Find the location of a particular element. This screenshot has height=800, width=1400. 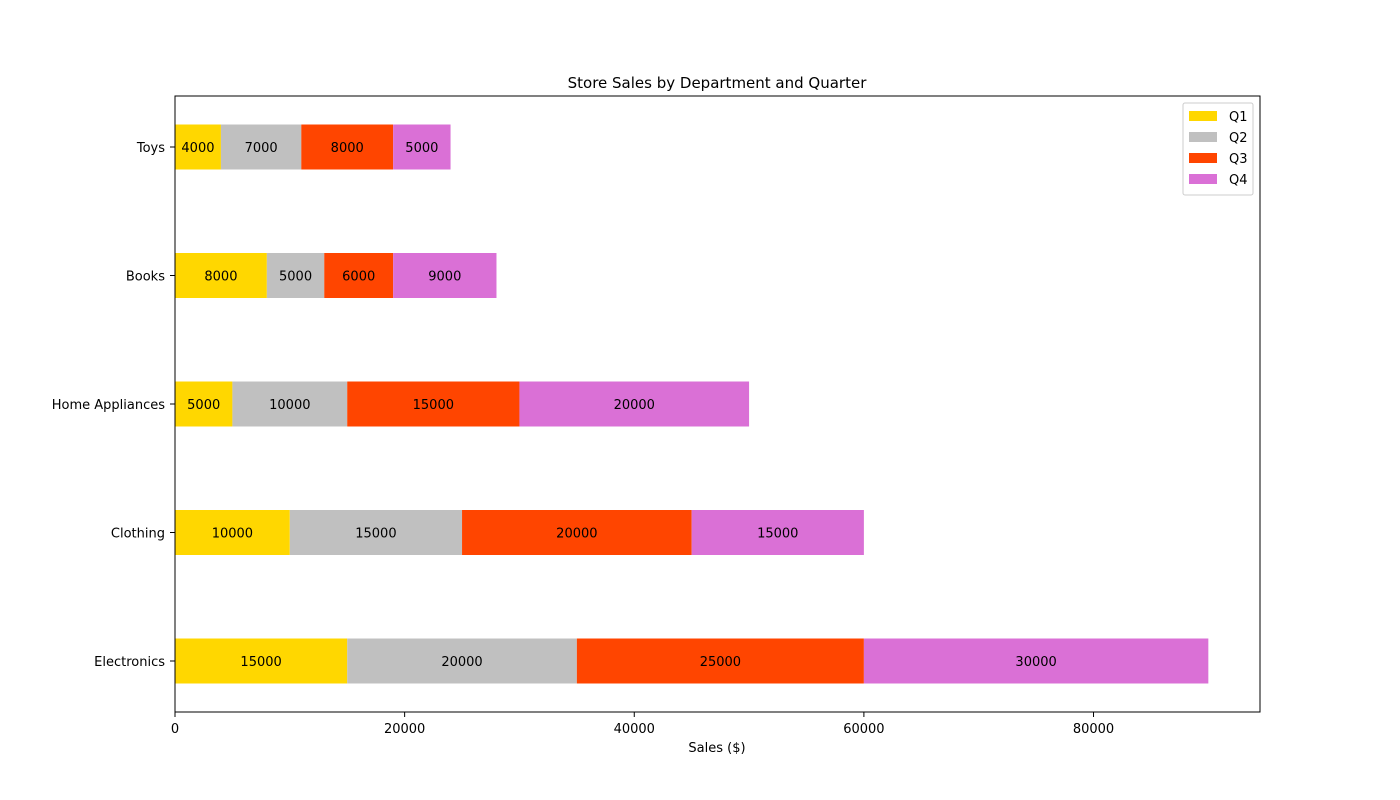

bar-value-label: 9000 is located at coordinates (444, 277).